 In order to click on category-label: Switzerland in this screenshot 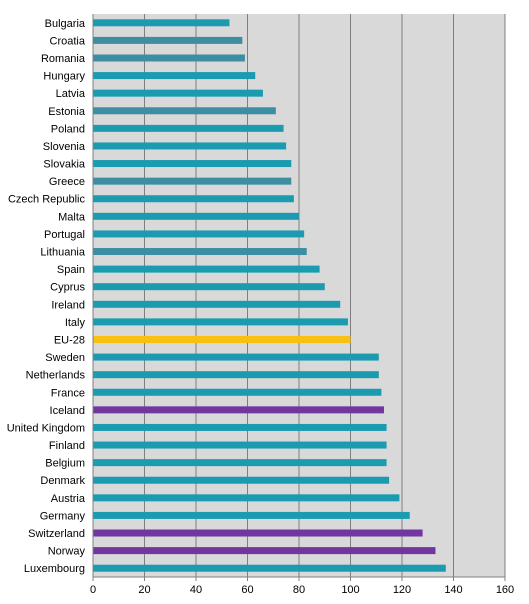, I will do `click(56, 534)`.